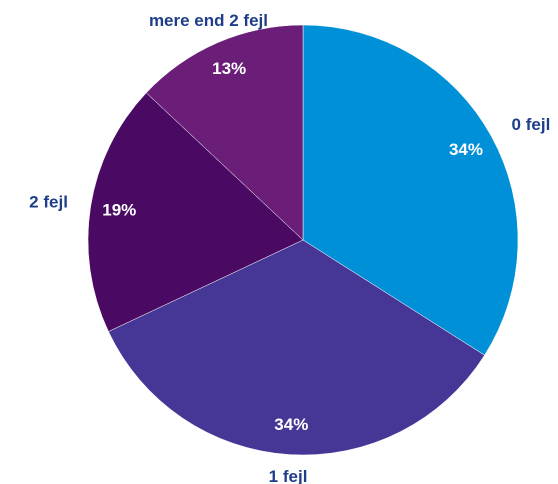  I want to click on category-label: mere end 2 fejl, so click(208, 20).